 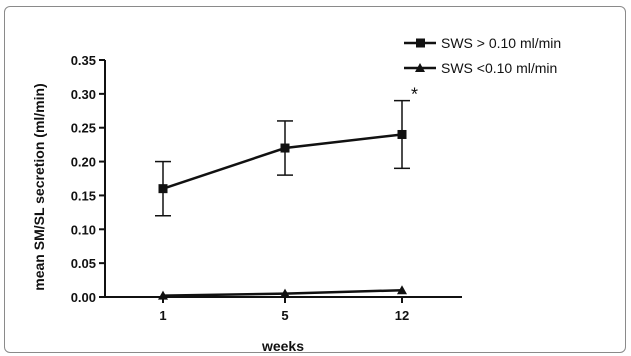 What do you see at coordinates (499, 68) in the screenshot?
I see `legend-label: SWS <0.10 ml/min` at bounding box center [499, 68].